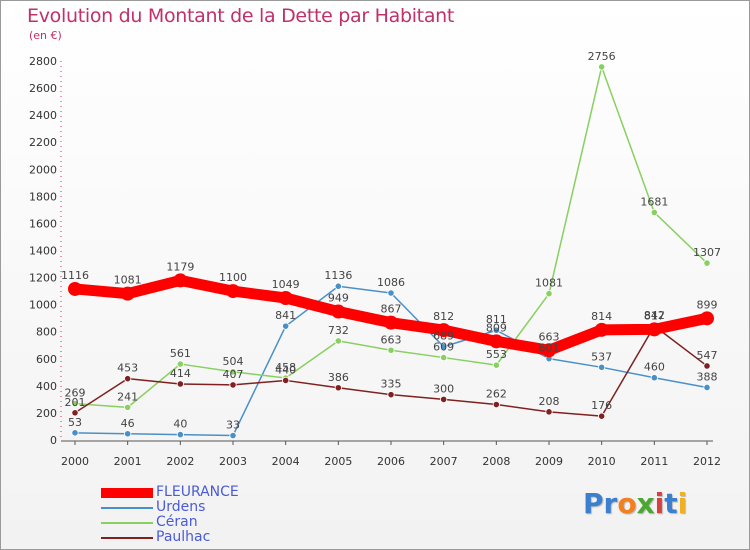 This screenshot has height=550, width=750. Describe the element at coordinates (177, 522) in the screenshot. I see `legend-label: Céran` at that location.